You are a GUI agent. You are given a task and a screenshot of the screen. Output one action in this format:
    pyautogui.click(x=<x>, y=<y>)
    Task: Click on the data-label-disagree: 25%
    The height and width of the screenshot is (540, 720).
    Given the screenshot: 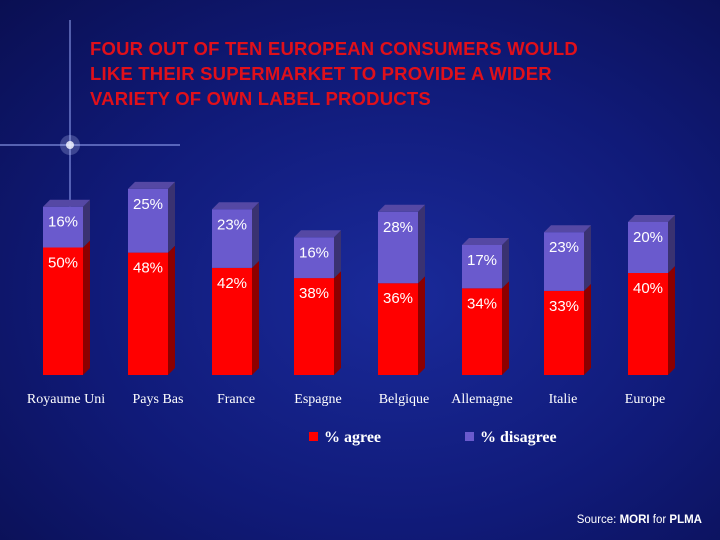 What is the action you would take?
    pyautogui.click(x=148, y=204)
    